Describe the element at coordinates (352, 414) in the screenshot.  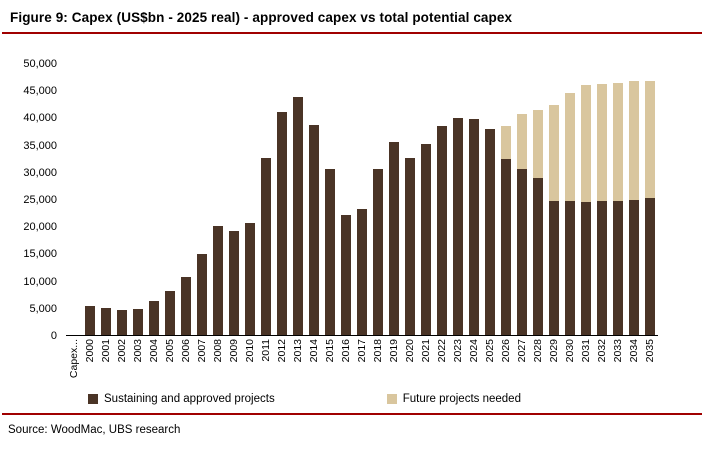
I see `source-divider` at that location.